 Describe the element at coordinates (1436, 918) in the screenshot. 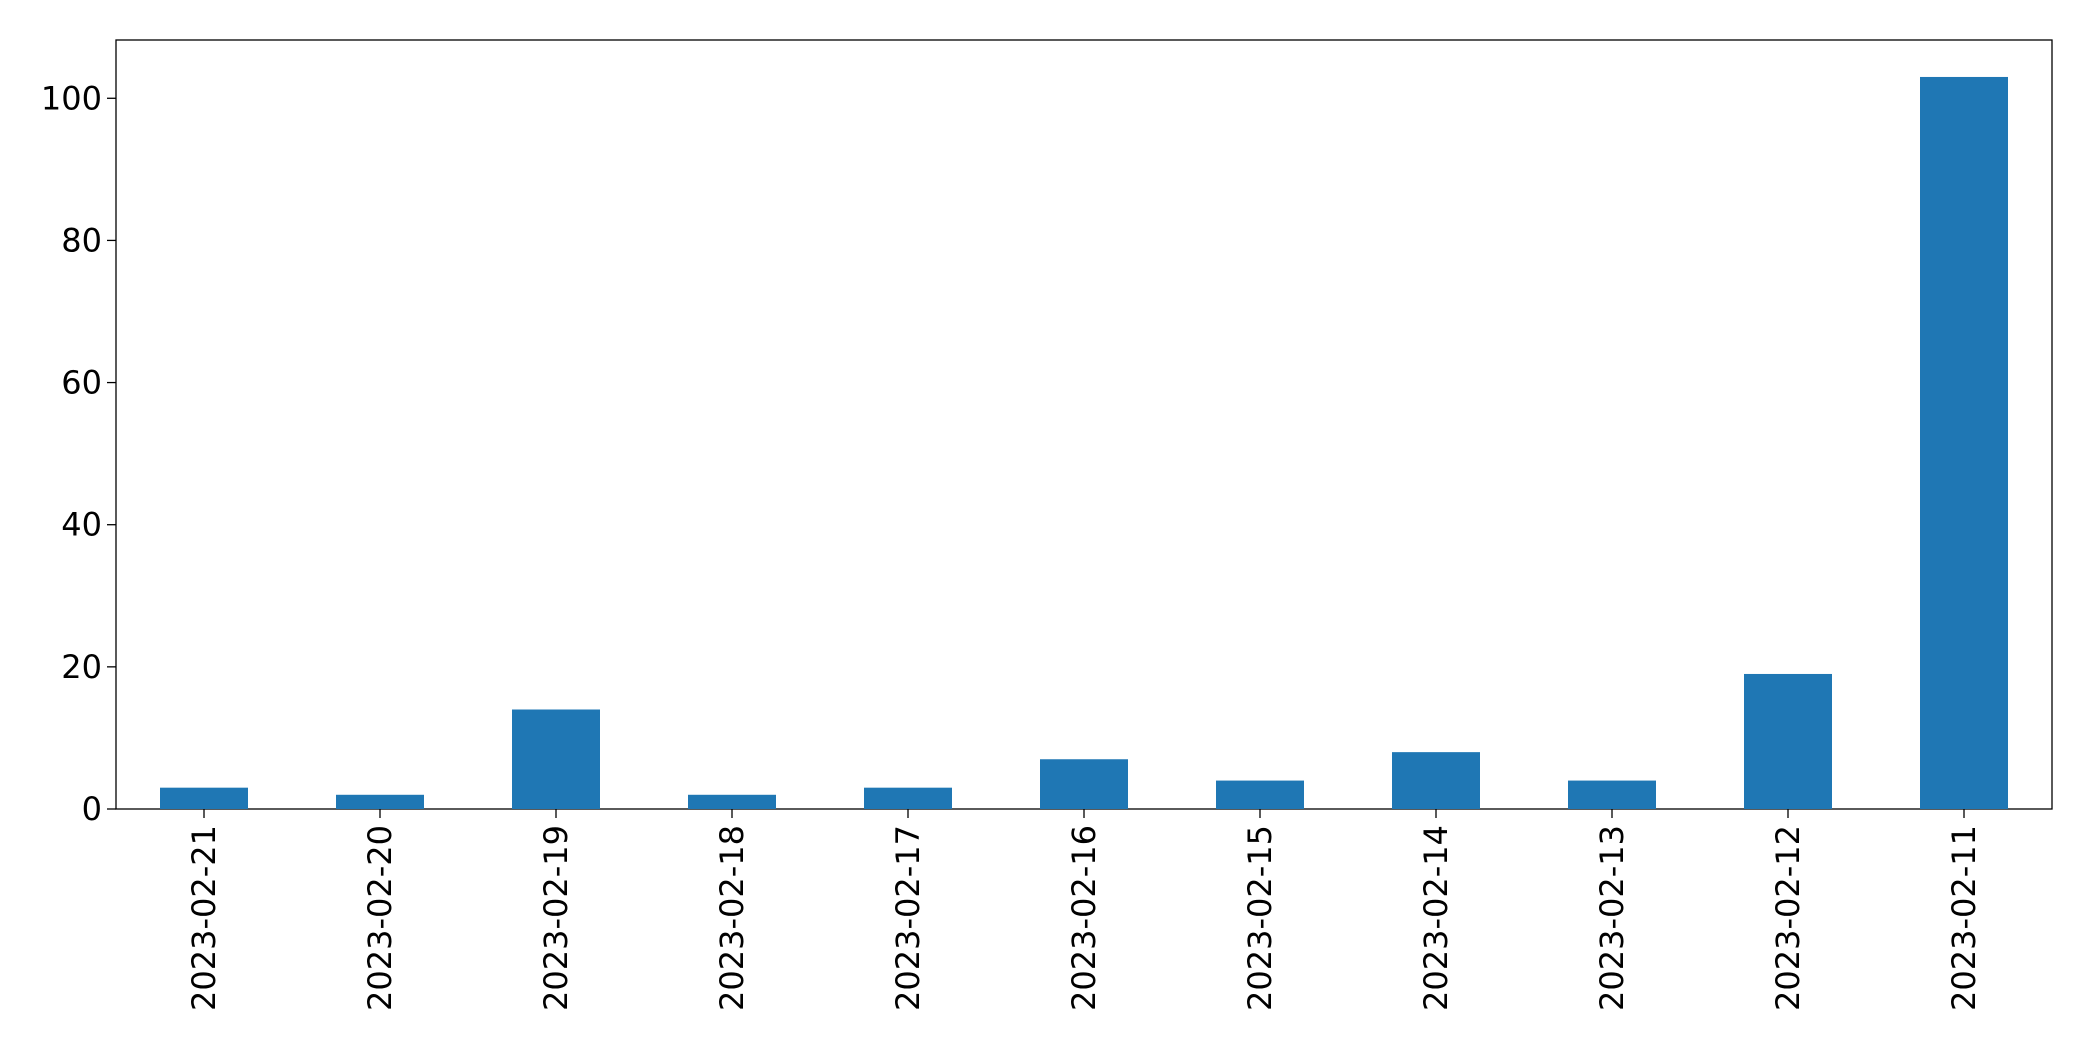

I see `x-tick-label: 2023-02-14` at that location.